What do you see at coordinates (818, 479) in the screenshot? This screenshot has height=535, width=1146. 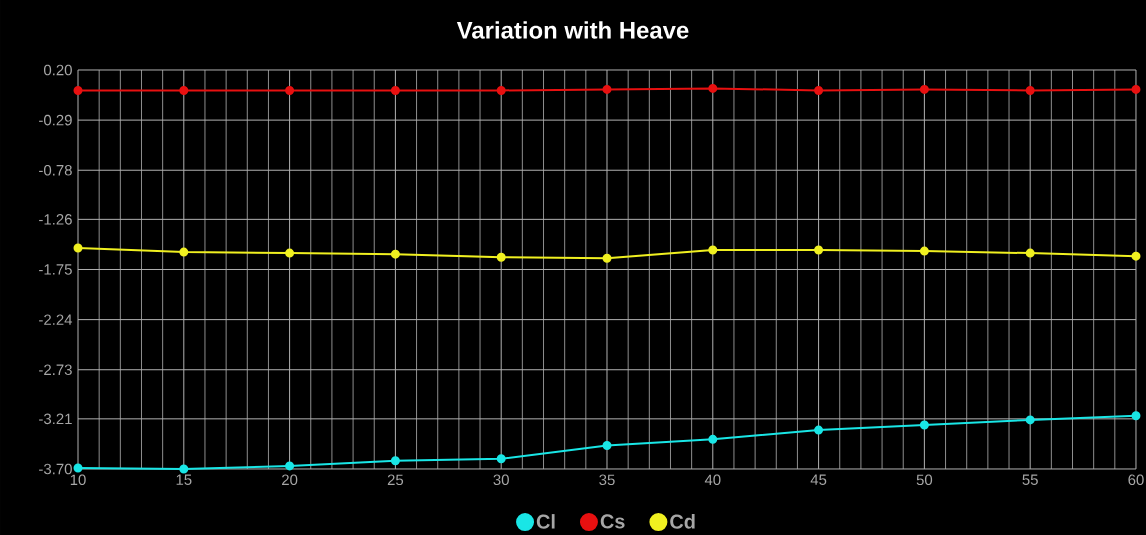 I see `x-tick-label: 45` at bounding box center [818, 479].